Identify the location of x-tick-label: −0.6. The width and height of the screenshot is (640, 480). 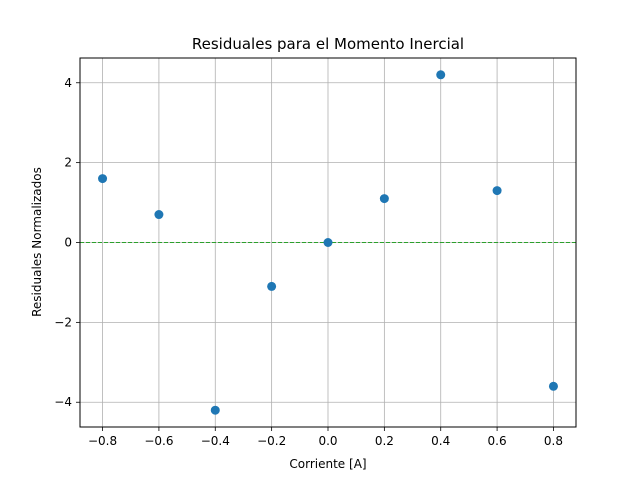
(158, 441).